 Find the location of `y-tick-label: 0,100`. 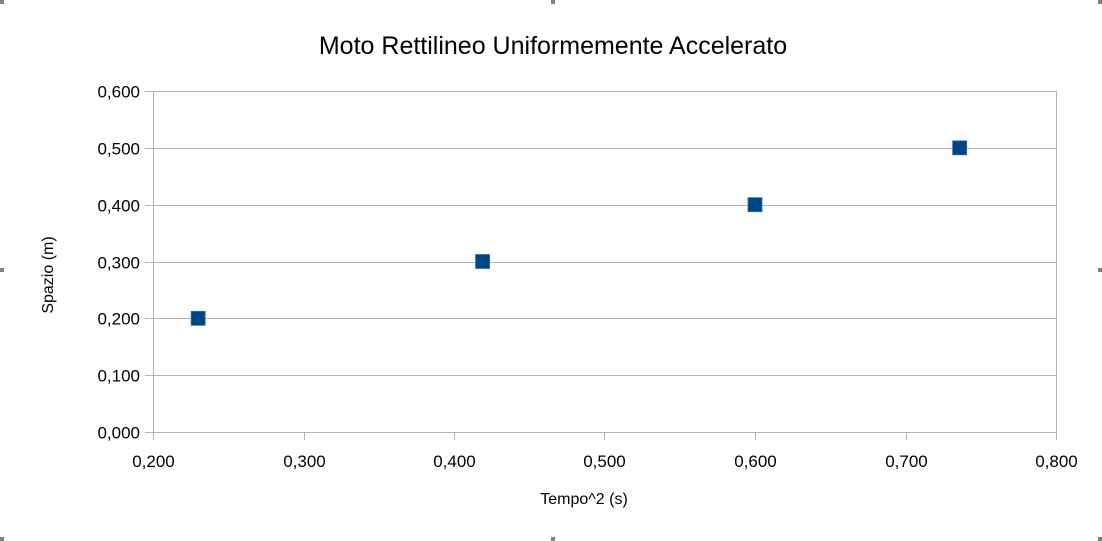

y-tick-label: 0,100 is located at coordinates (118, 376).